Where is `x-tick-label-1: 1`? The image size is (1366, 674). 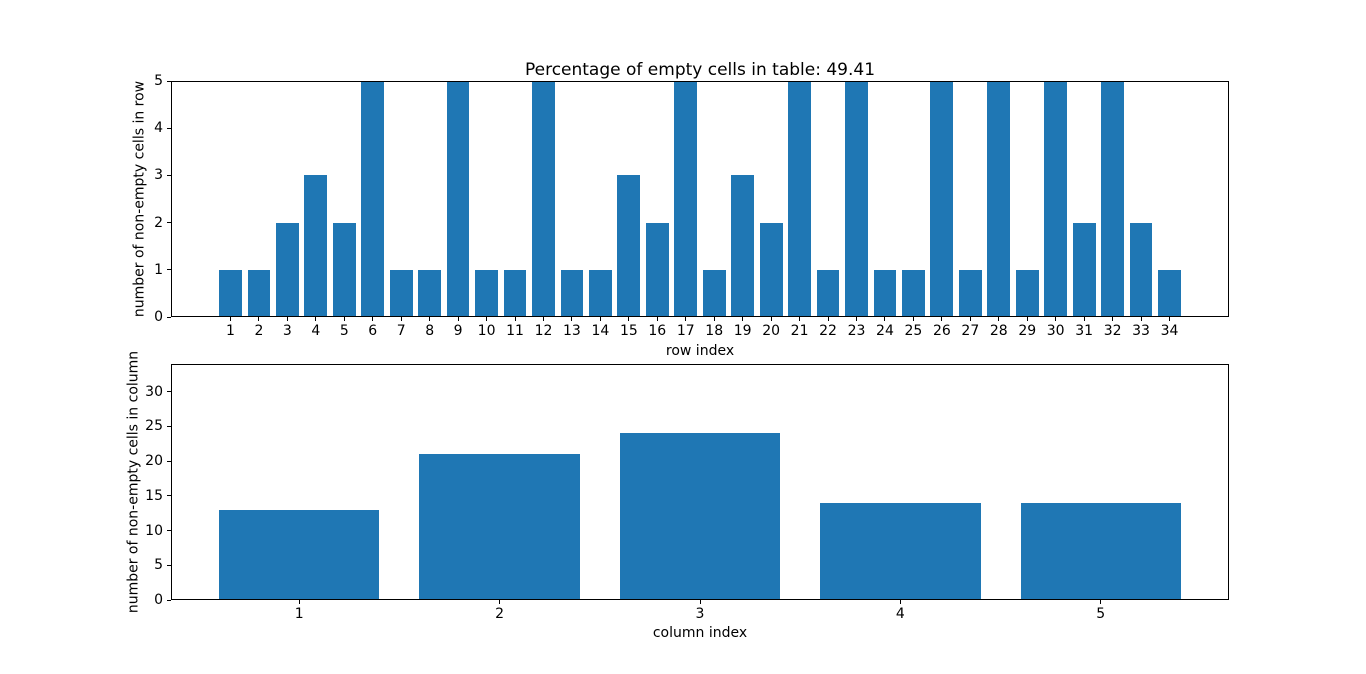 x-tick-label-1: 1 is located at coordinates (299, 614).